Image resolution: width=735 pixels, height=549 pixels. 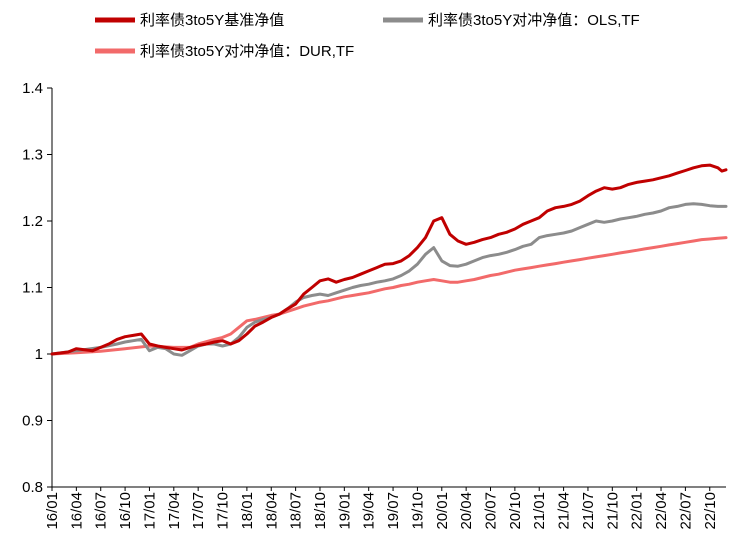 What do you see at coordinates (101, 511) in the screenshot?
I see `x-tick-label: 16/07` at bounding box center [101, 511].